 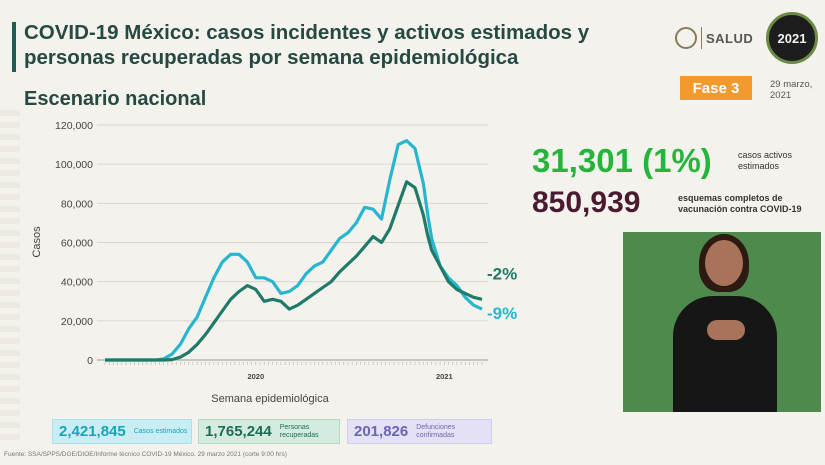 What do you see at coordinates (37, 242) in the screenshot?
I see `y-axis-label: Casos` at bounding box center [37, 242].